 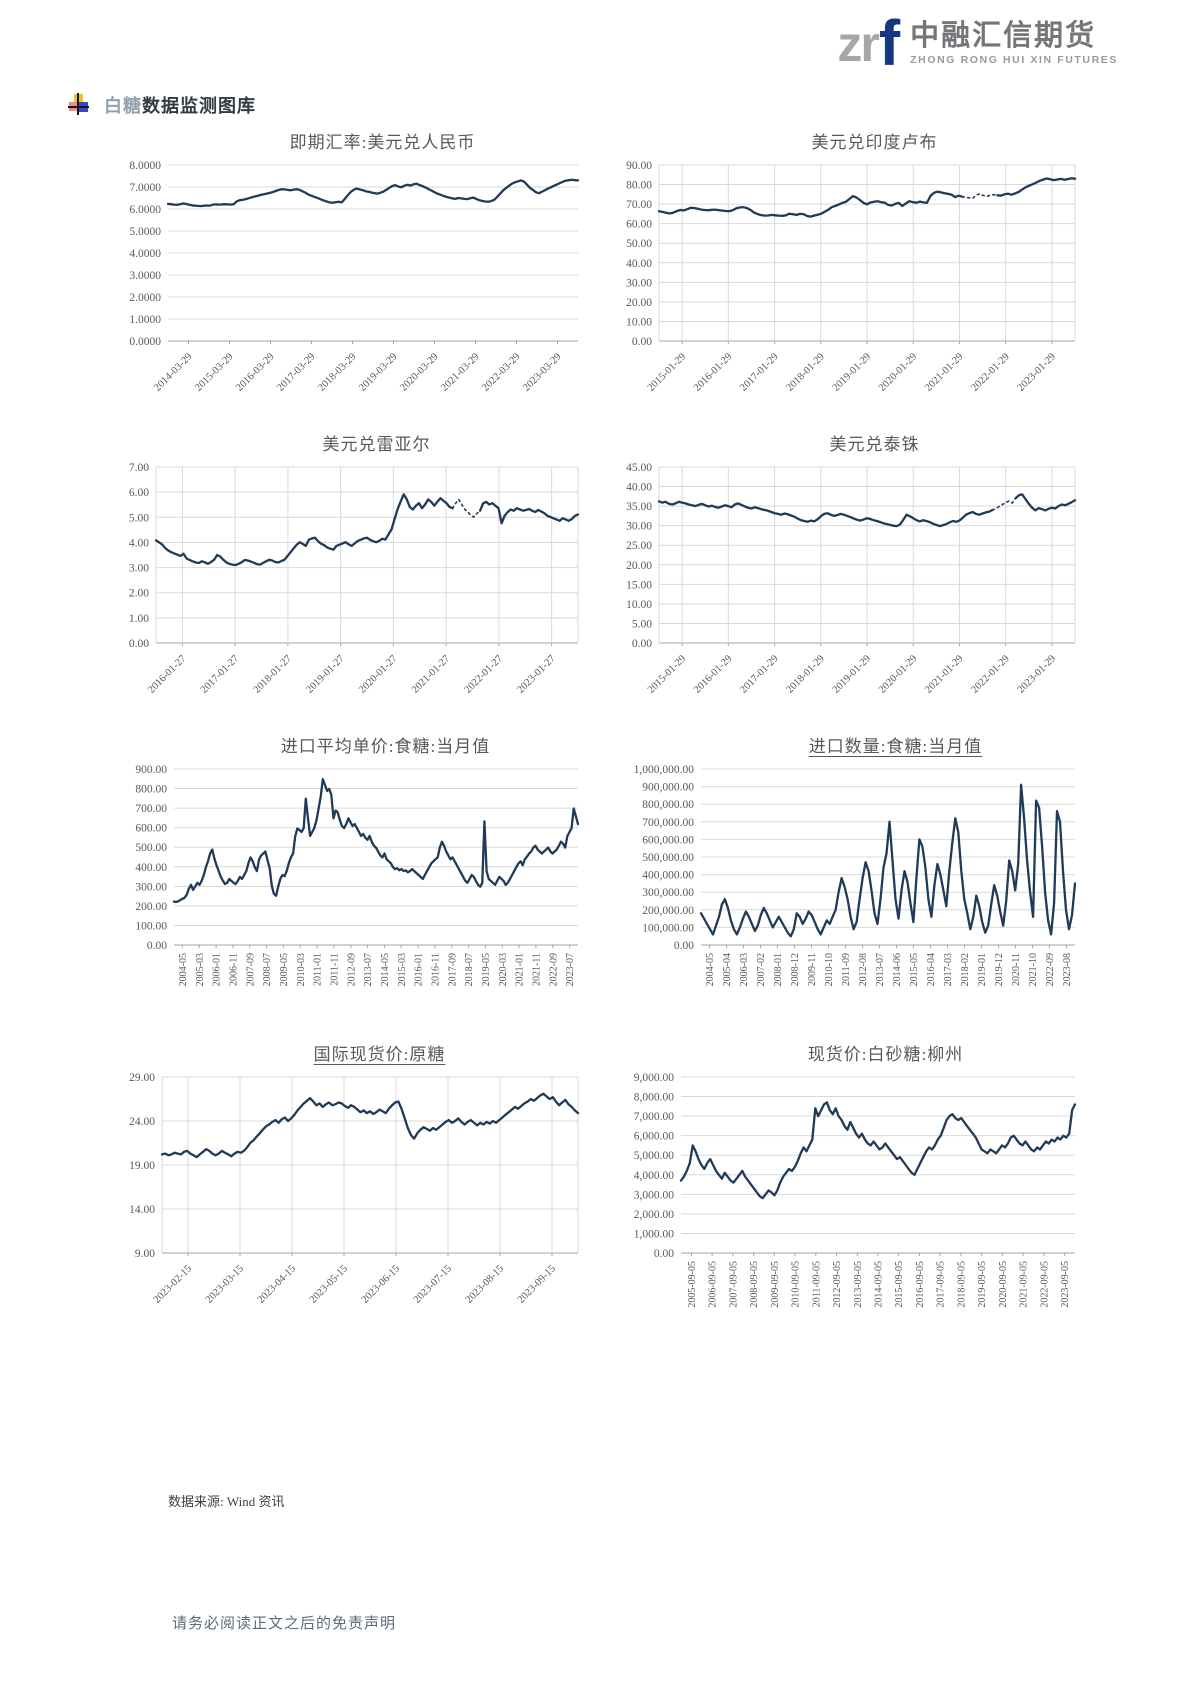 I want to click on svg-text: 29.00, so click(x=142, y=1078).